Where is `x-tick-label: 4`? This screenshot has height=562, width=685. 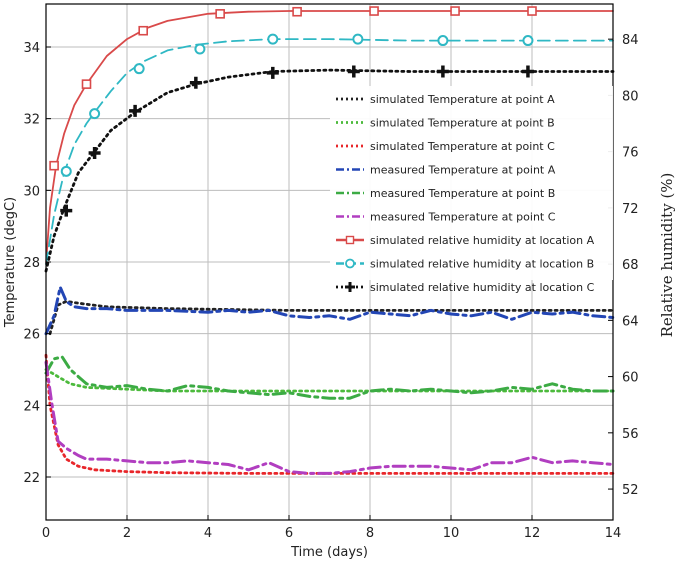
x-tick-label: 4 is located at coordinates (208, 533).